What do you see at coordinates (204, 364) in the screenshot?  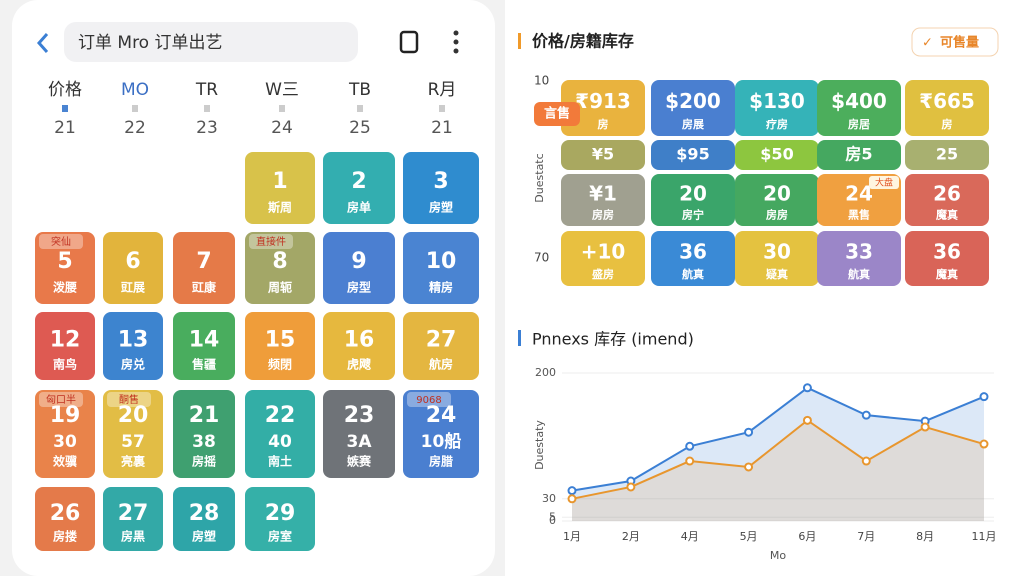 I see `day-label: 售疆` at bounding box center [204, 364].